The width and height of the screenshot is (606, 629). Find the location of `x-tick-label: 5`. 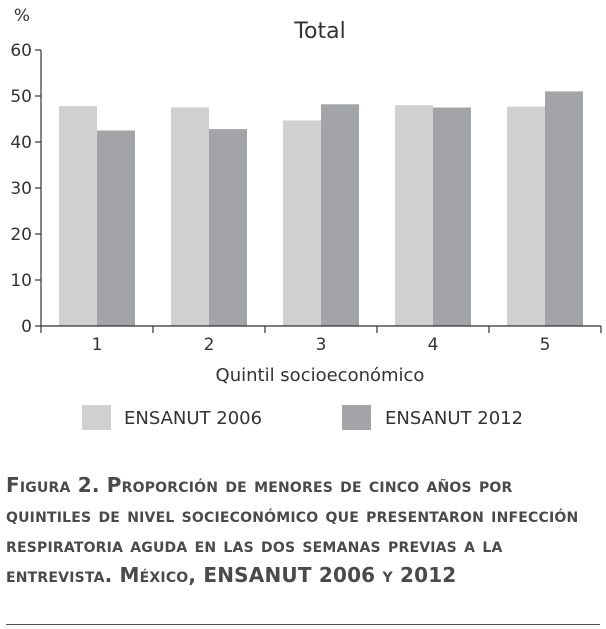

x-tick-label: 5 is located at coordinates (545, 345).